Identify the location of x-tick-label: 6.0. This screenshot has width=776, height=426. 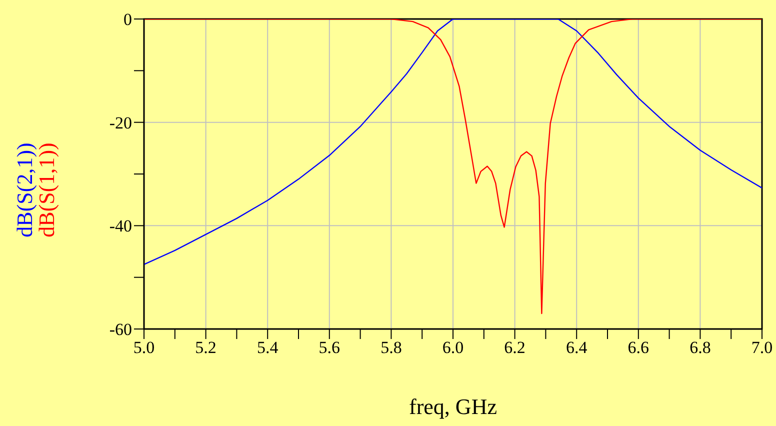
(453, 348).